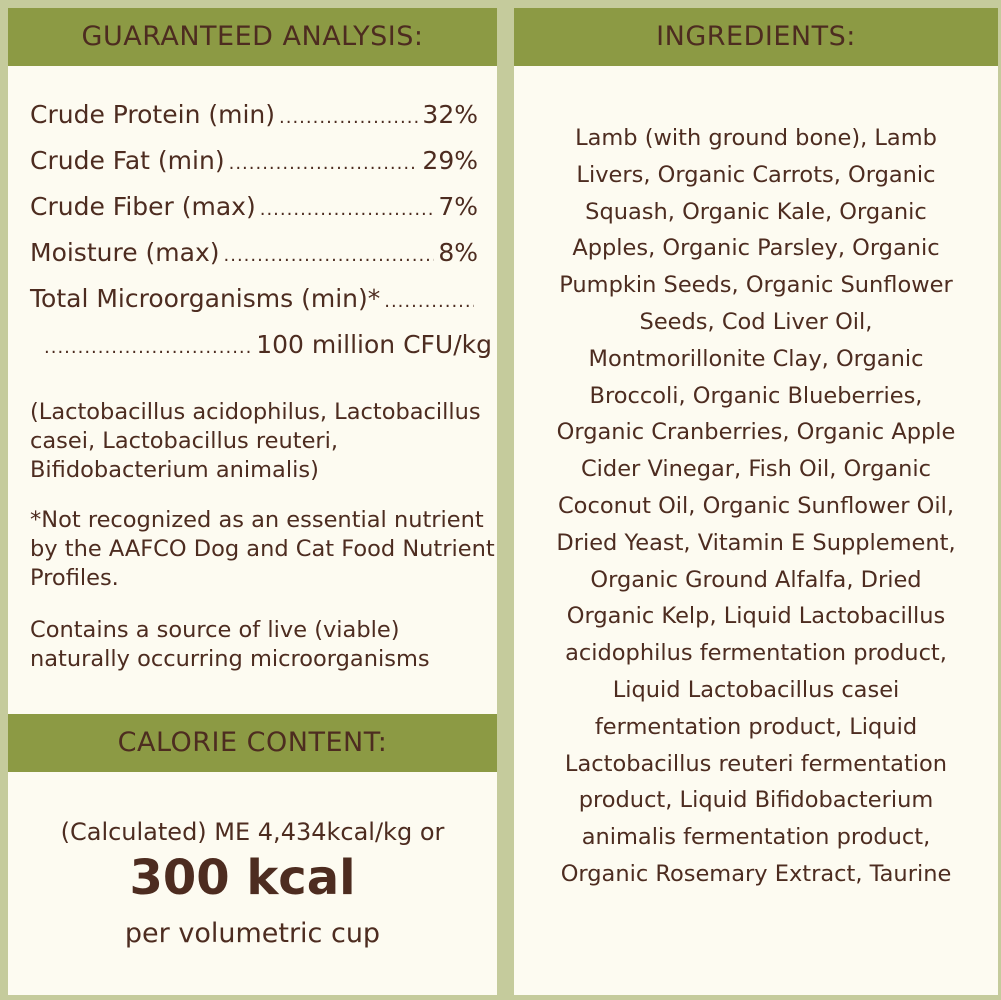  I want to click on ingredient-line: Cider Vinegar, Fish Oil, Organic, so click(756, 469).